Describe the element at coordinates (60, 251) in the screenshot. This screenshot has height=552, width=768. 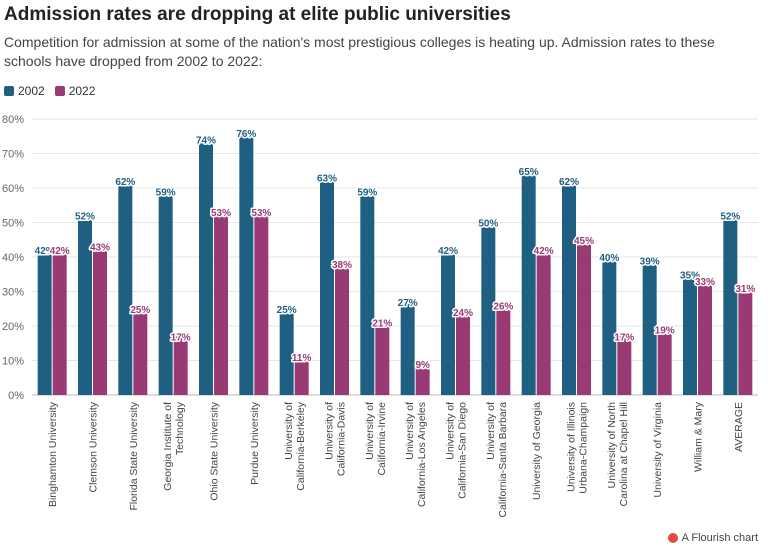
I see `data-label-2022: 42%` at that location.